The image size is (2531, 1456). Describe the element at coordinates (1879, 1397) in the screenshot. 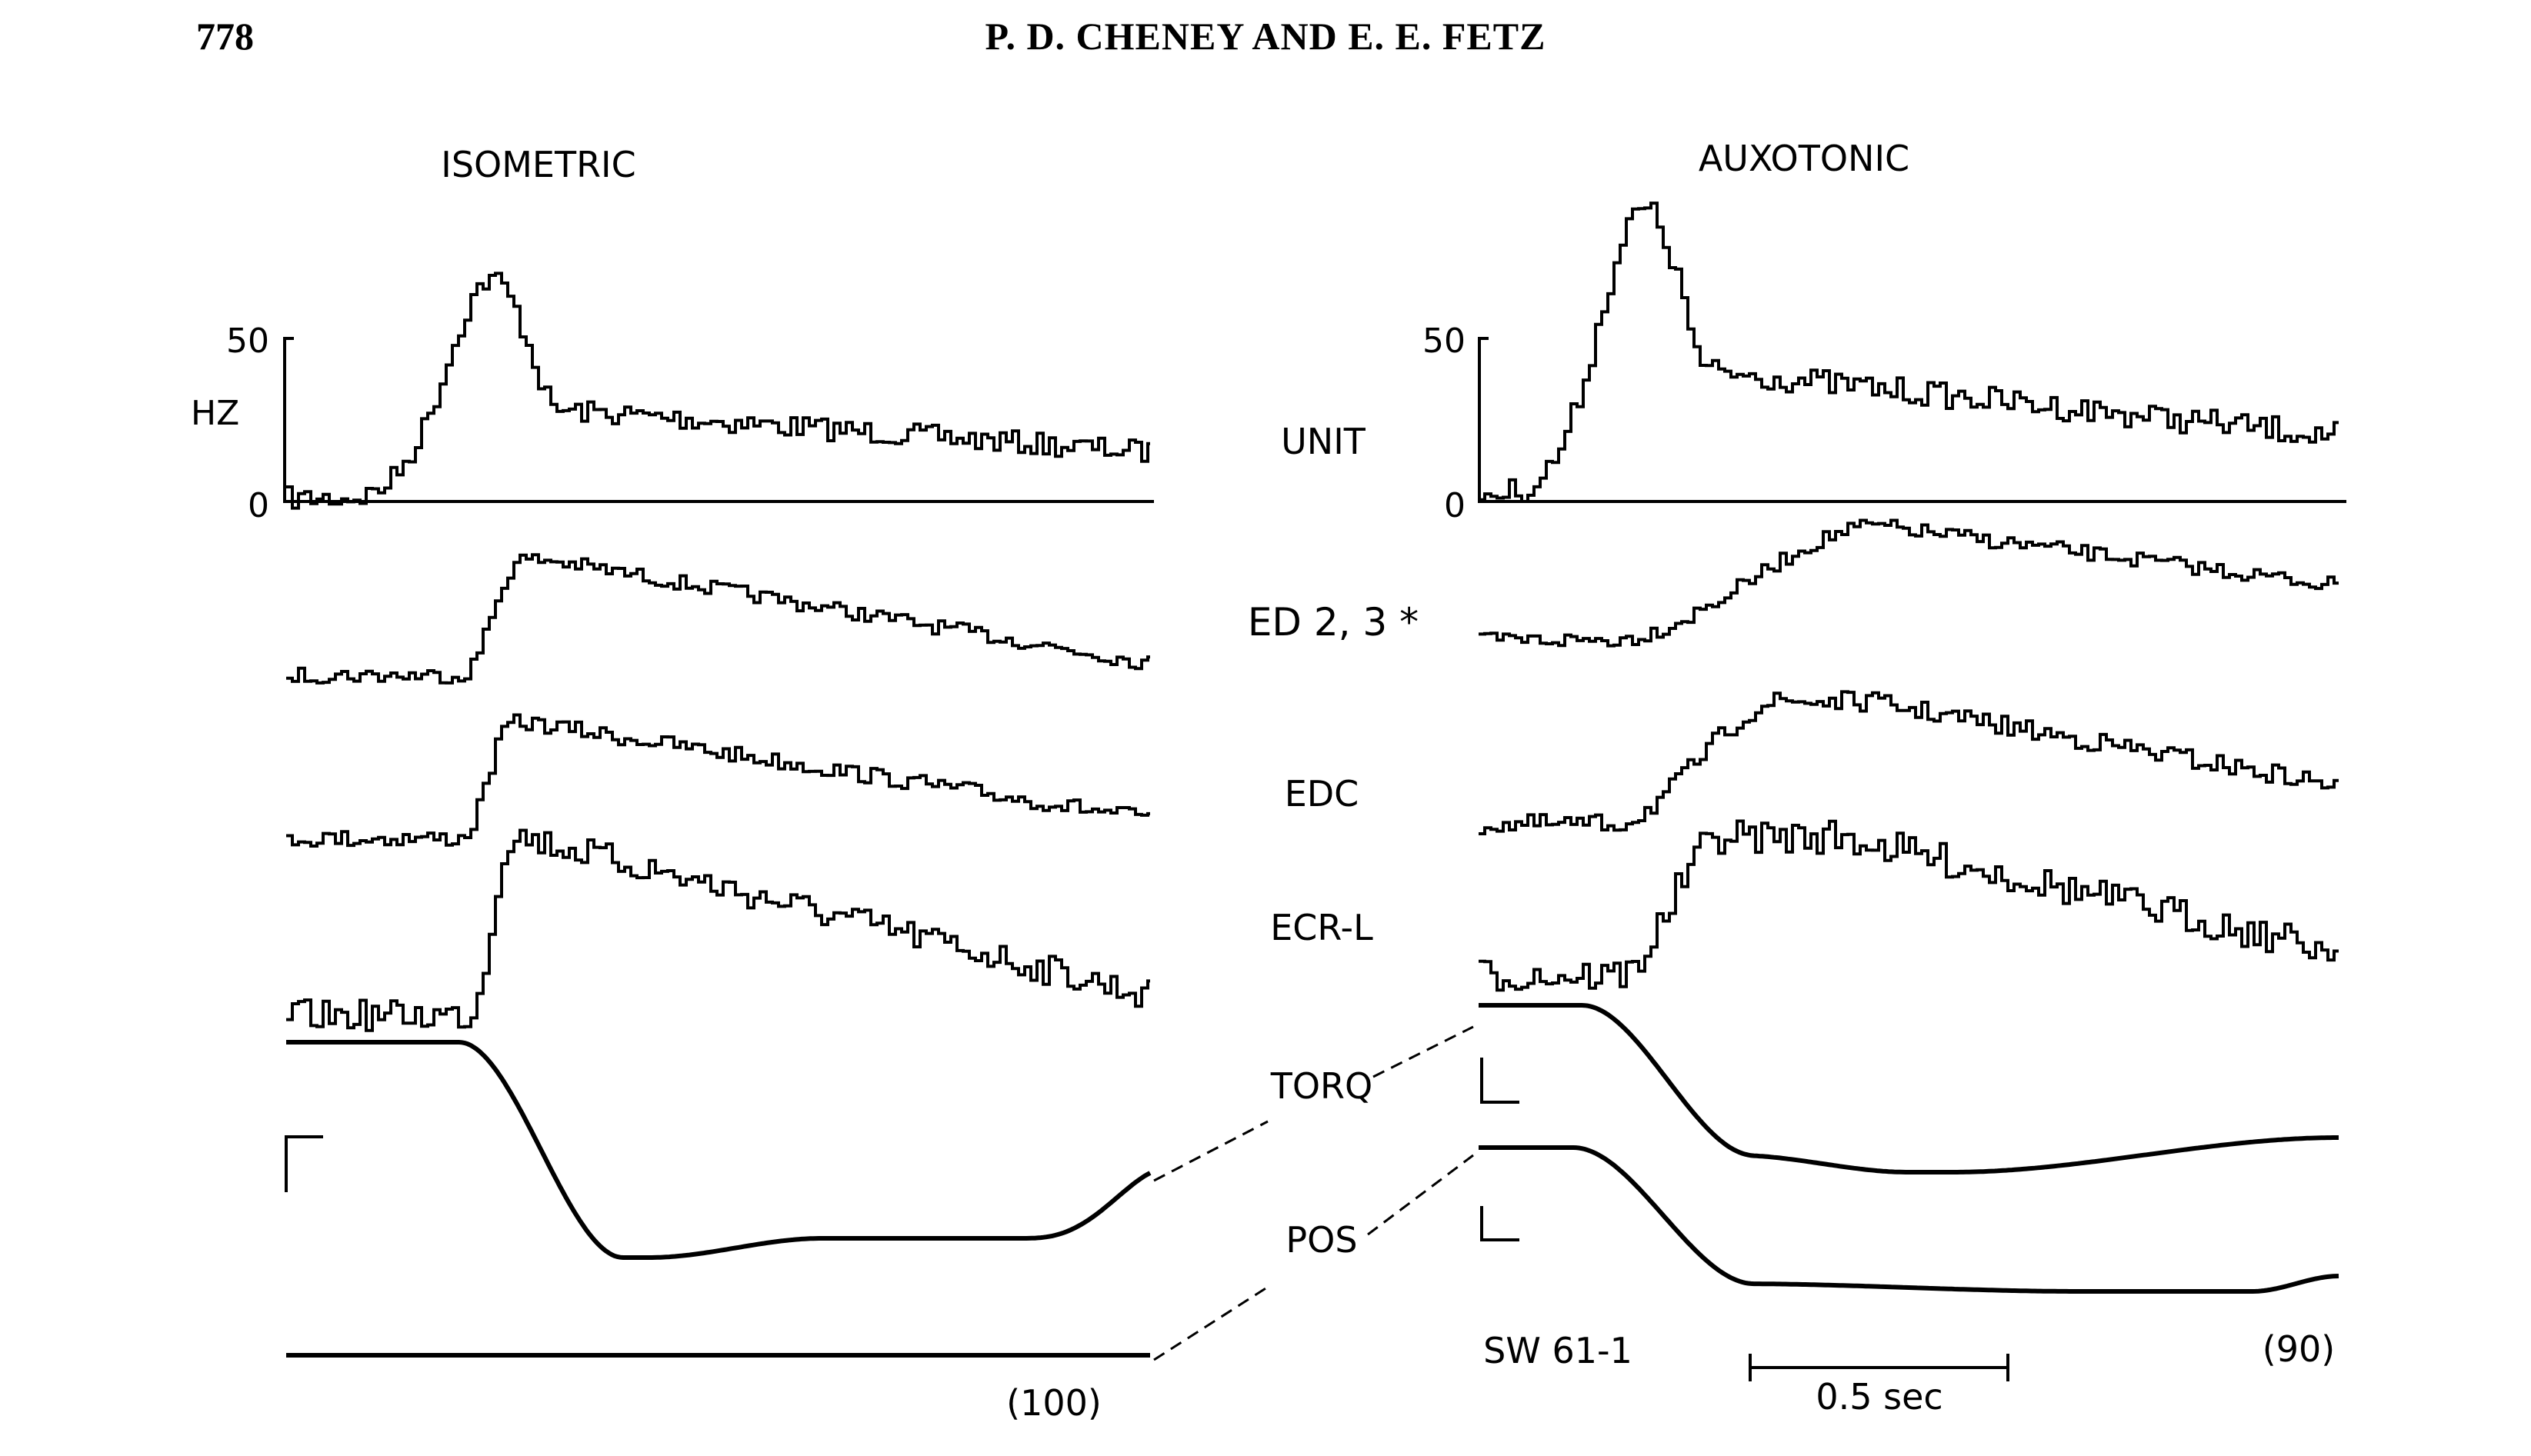

I see `time-scale-label: 0.5 sec` at that location.